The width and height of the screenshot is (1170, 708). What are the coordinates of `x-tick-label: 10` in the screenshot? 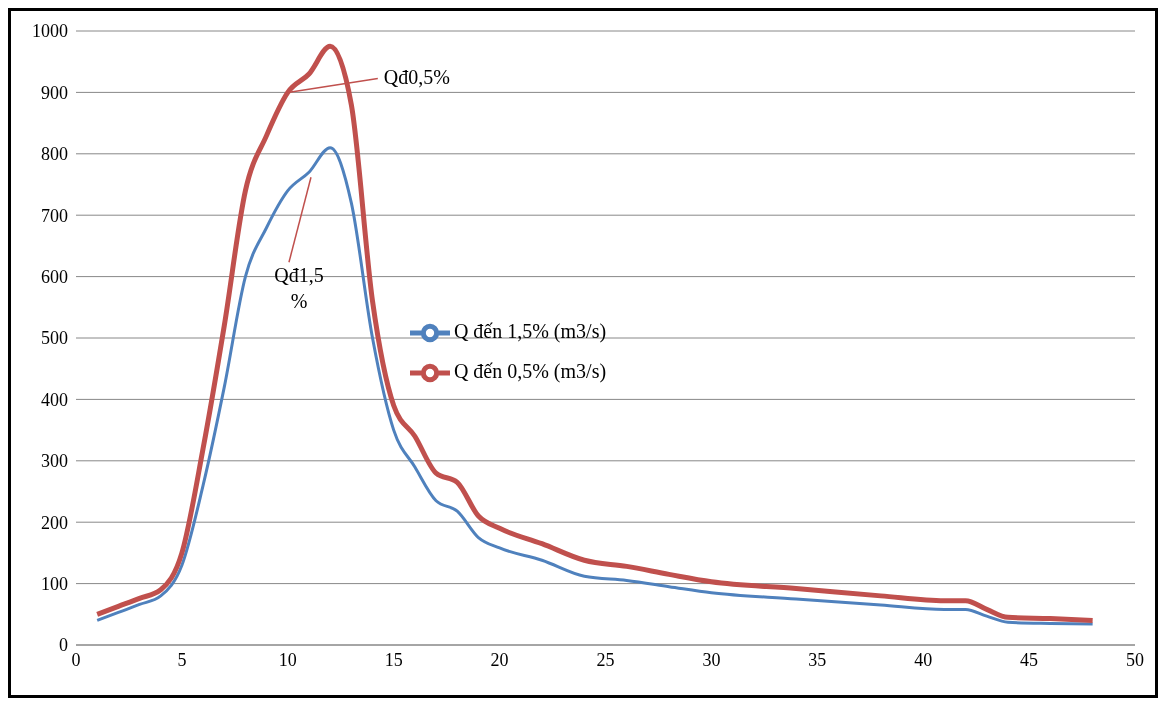 It's located at (287, 659).